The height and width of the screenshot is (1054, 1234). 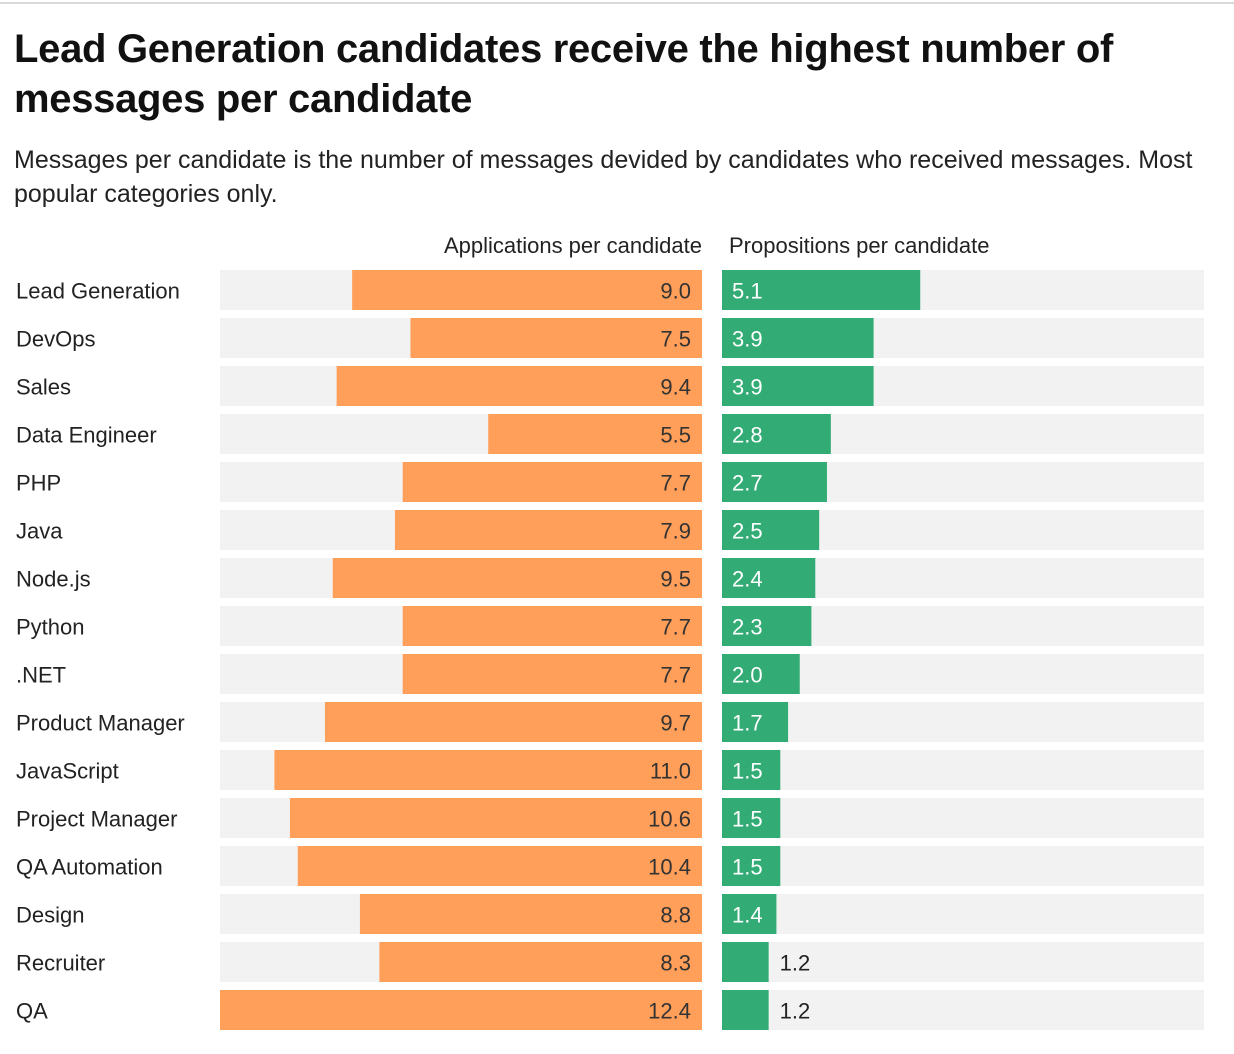 What do you see at coordinates (675, 579) in the screenshot?
I see `applications-value-label: 9.5` at bounding box center [675, 579].